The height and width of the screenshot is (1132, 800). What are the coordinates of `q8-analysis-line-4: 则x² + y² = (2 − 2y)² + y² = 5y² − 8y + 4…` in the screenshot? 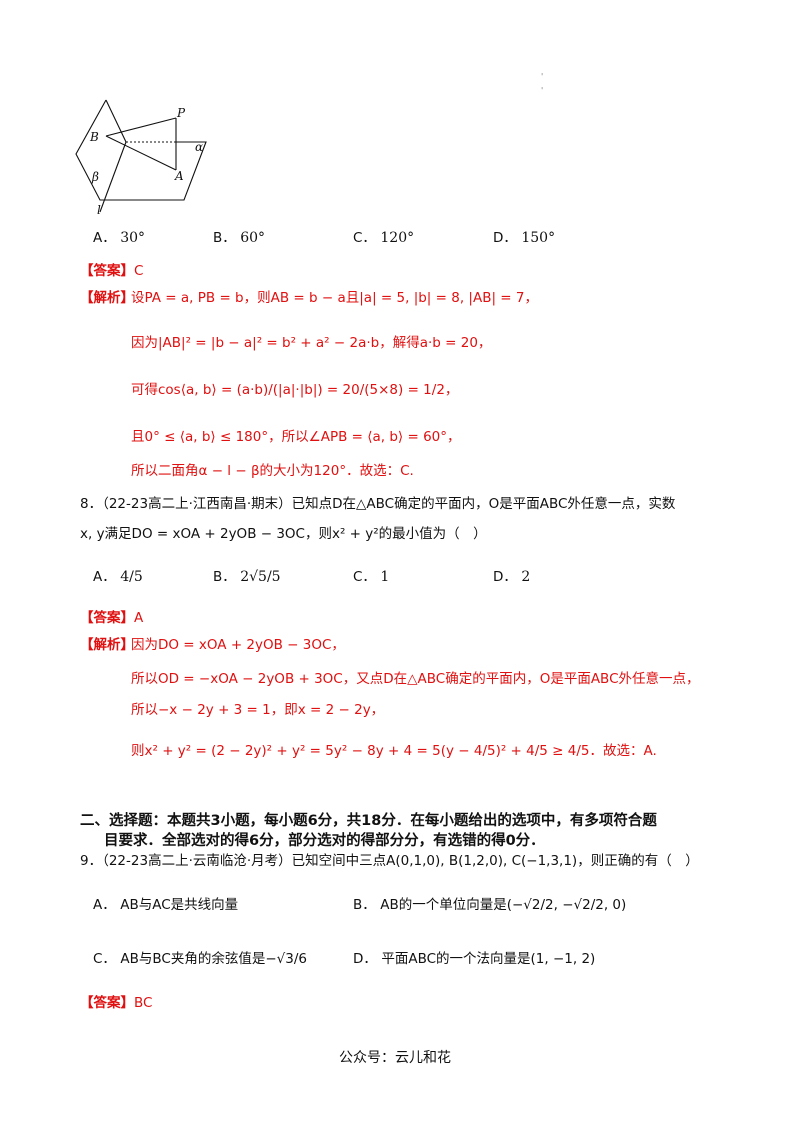 It's located at (394, 751).